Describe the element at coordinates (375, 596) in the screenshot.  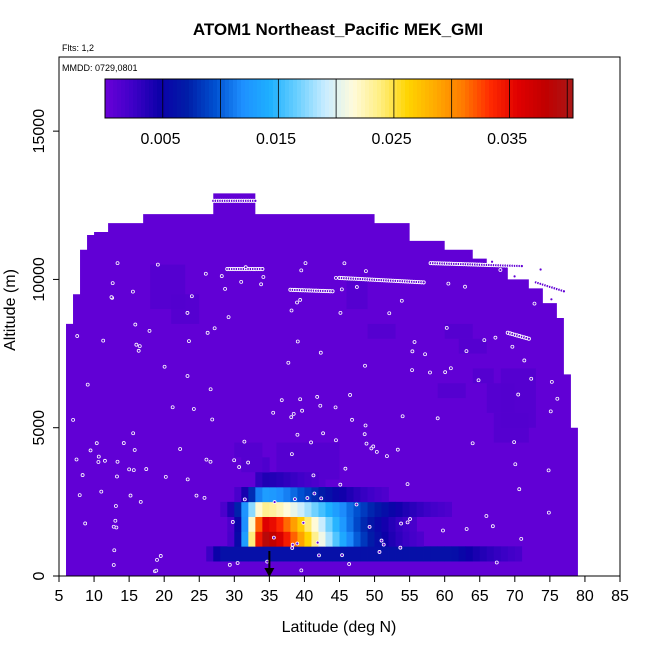
I see `x-tick-label: 50` at that location.